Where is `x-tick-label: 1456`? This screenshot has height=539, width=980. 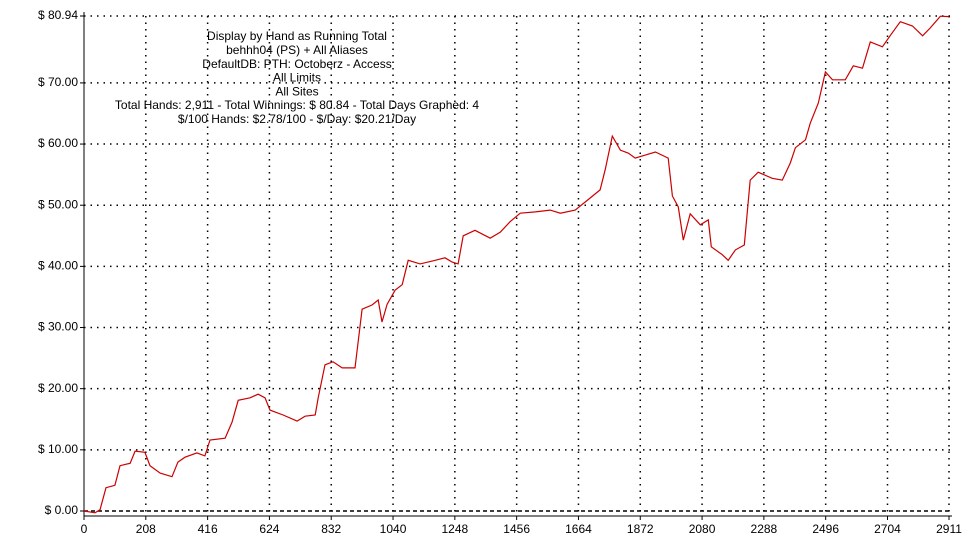 x-tick-label: 1456 is located at coordinates (516, 529).